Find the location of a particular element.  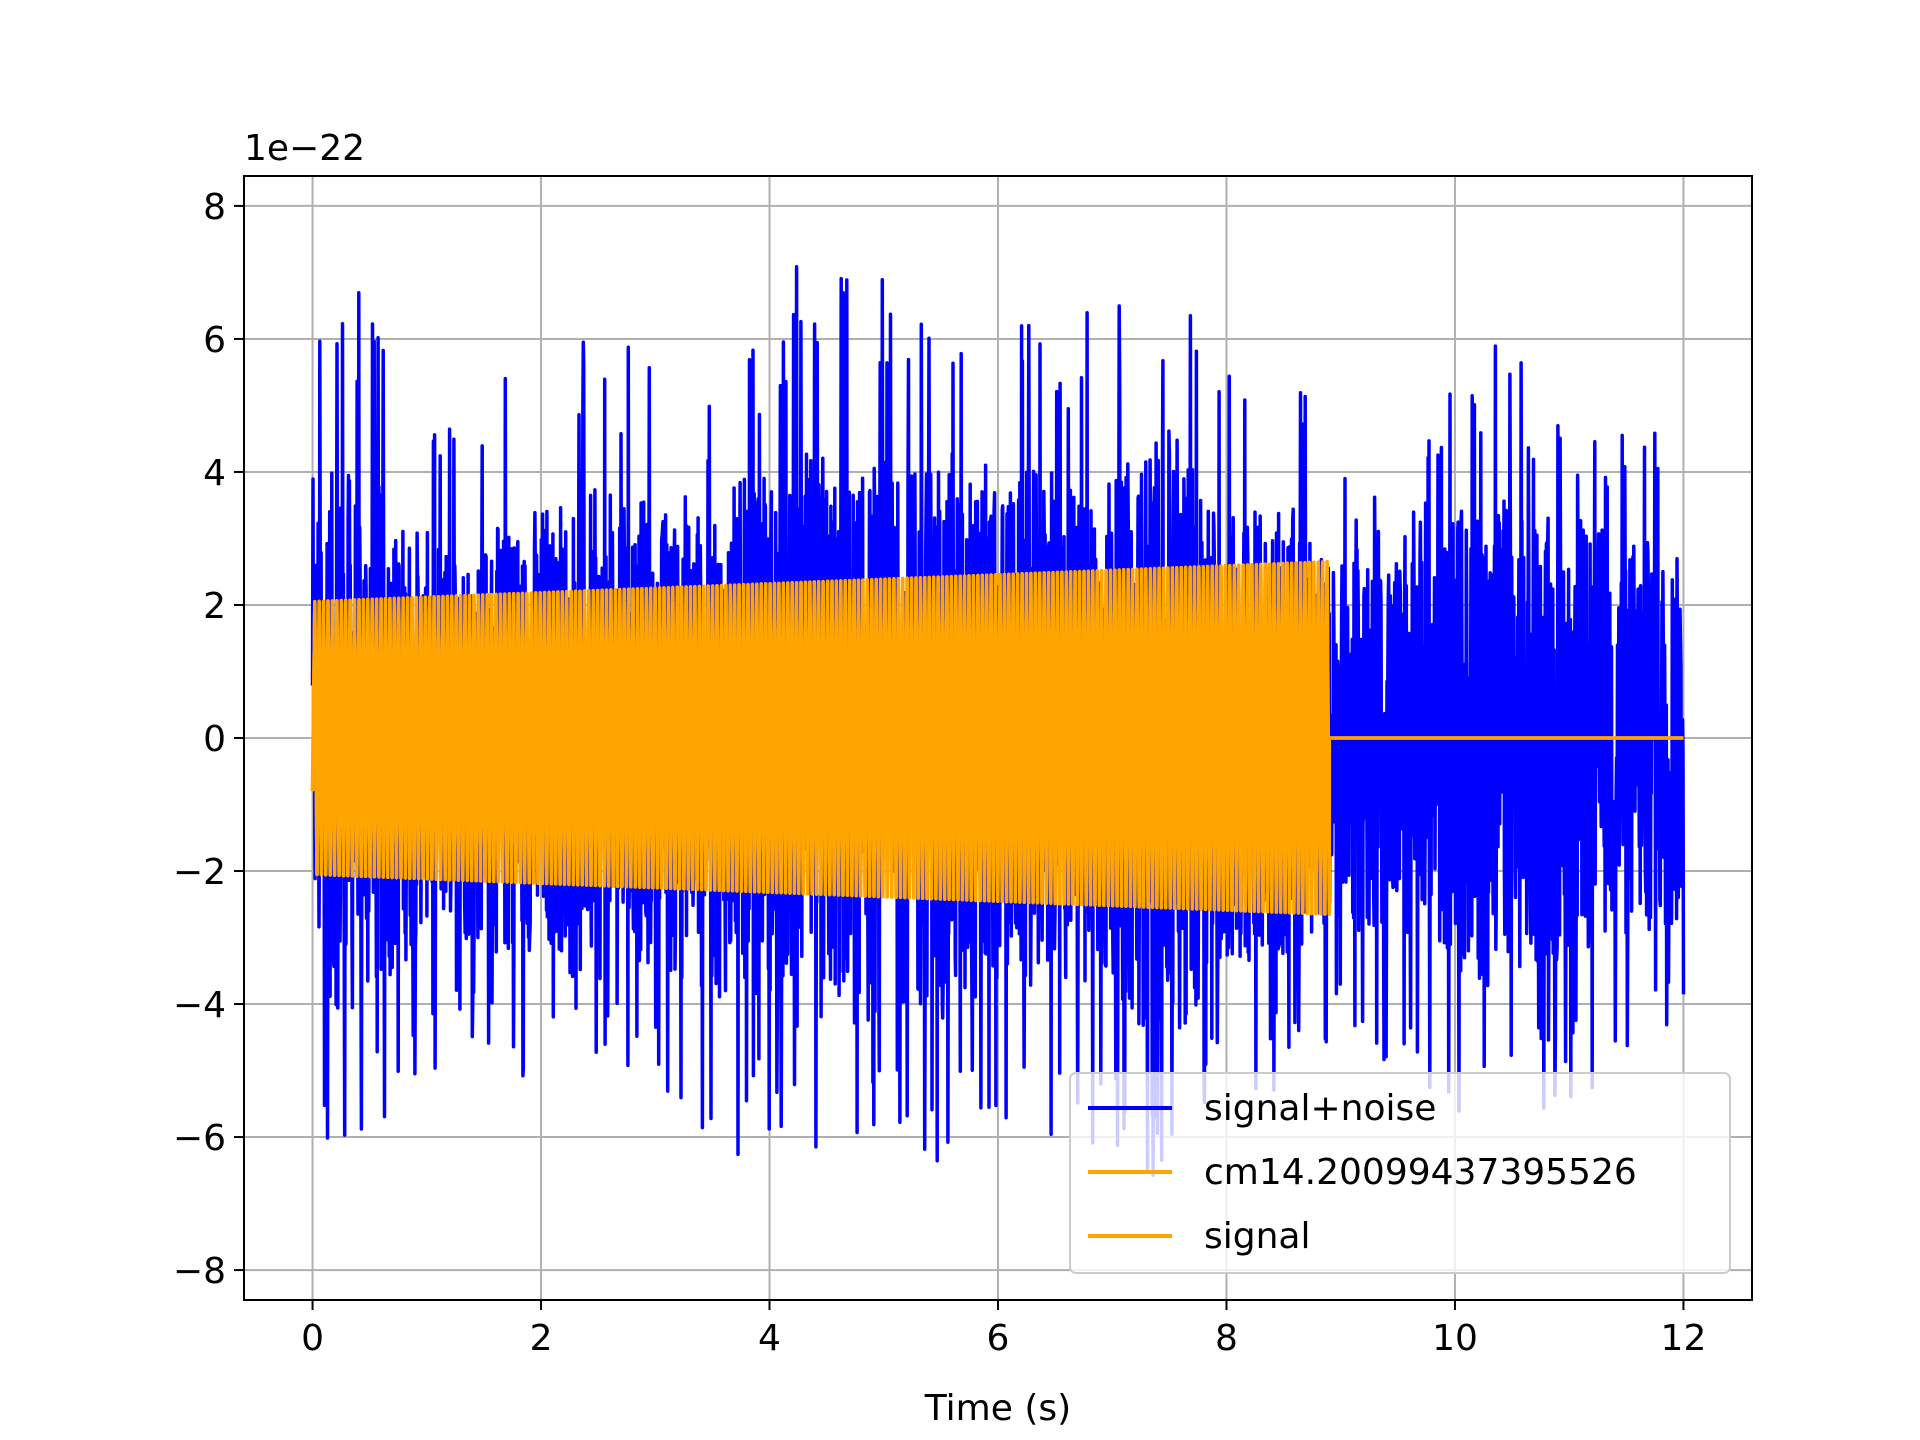

legend: signal+noise cm14.20099437395526 signal is located at coordinates (1400, 1173).